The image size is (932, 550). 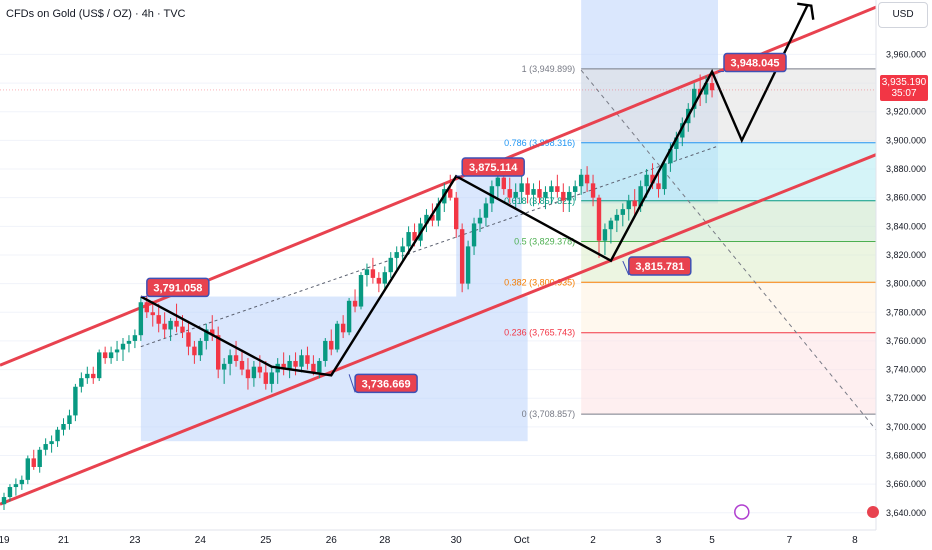 What do you see at coordinates (385, 540) in the screenshot?
I see `time-tick-label: 28` at bounding box center [385, 540].